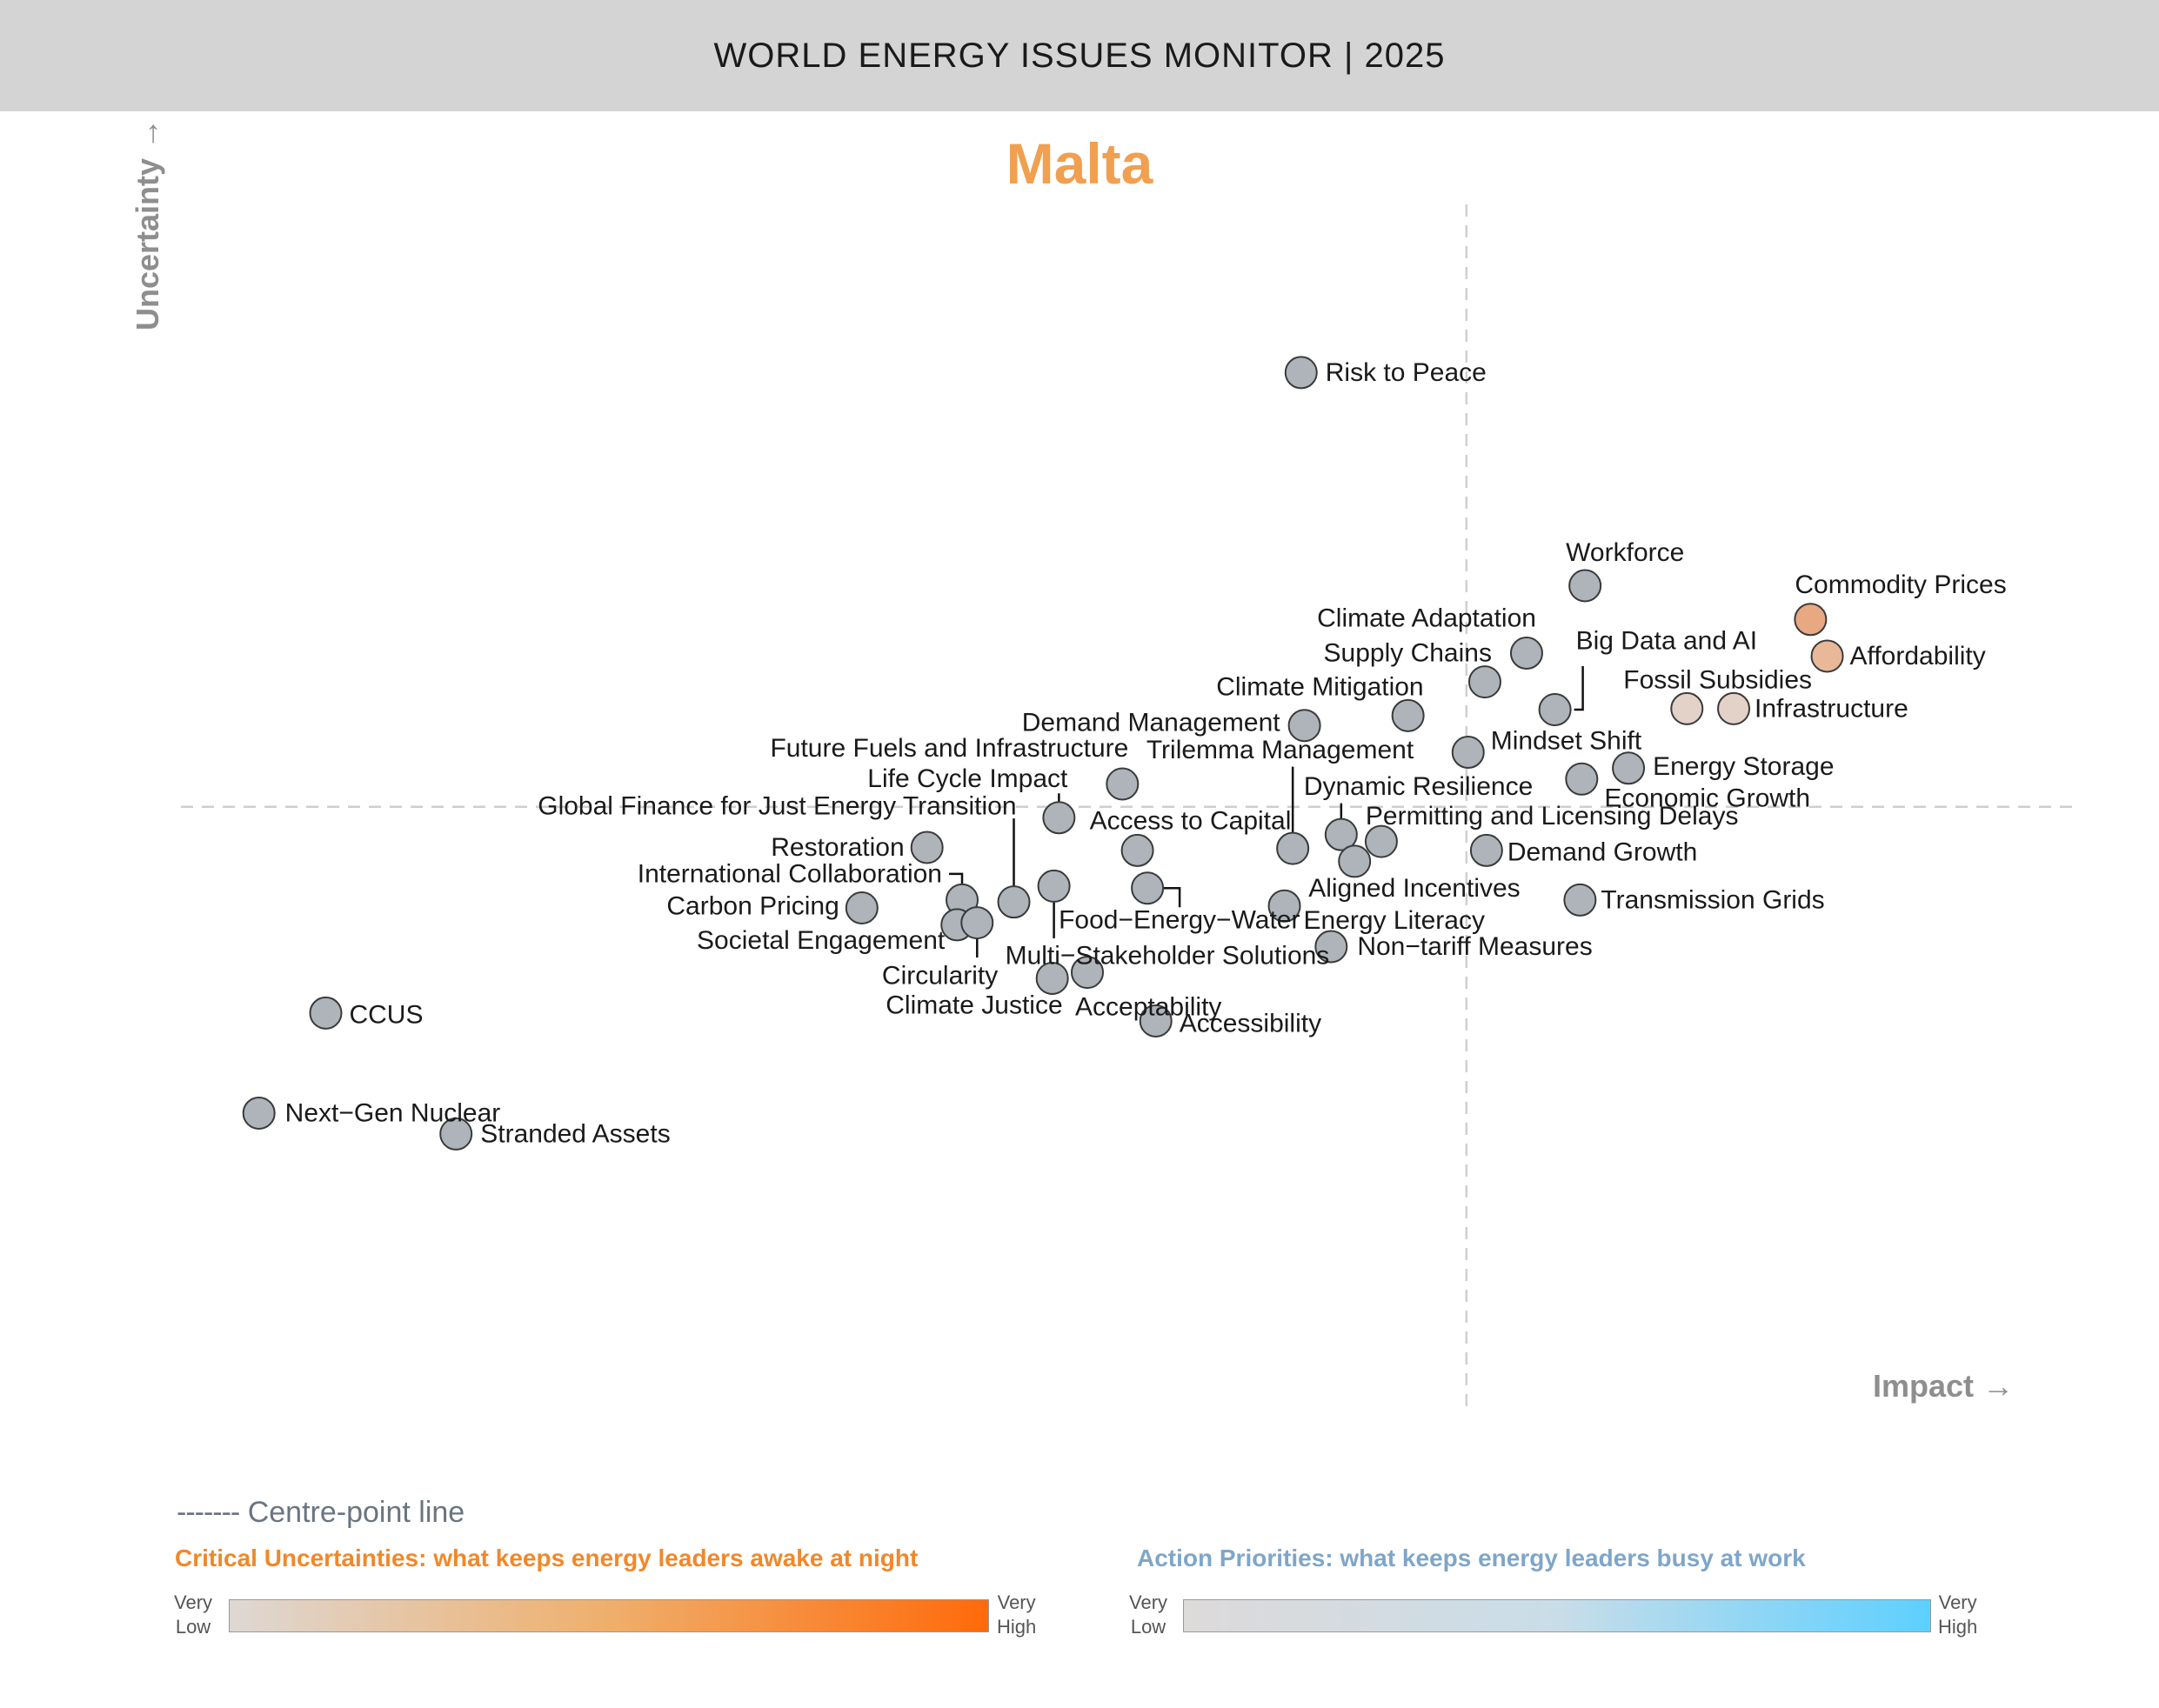  I want to click on point-demand-management, so click(1304, 726).